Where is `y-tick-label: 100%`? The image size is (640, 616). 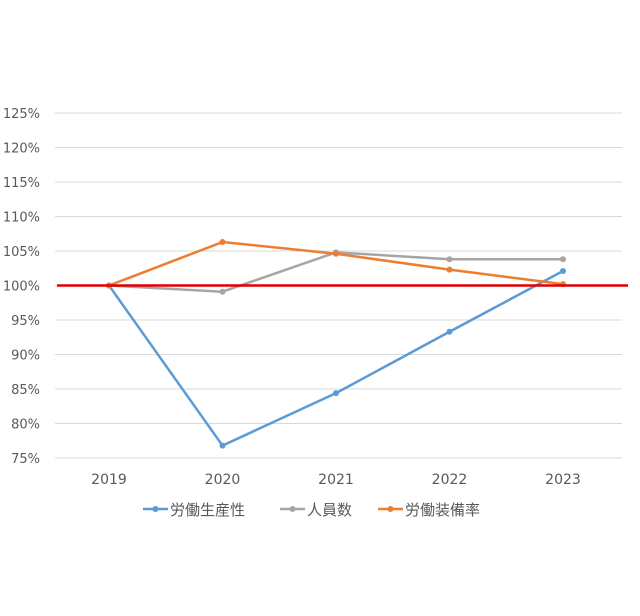
y-tick-label: 100% is located at coordinates (21, 287).